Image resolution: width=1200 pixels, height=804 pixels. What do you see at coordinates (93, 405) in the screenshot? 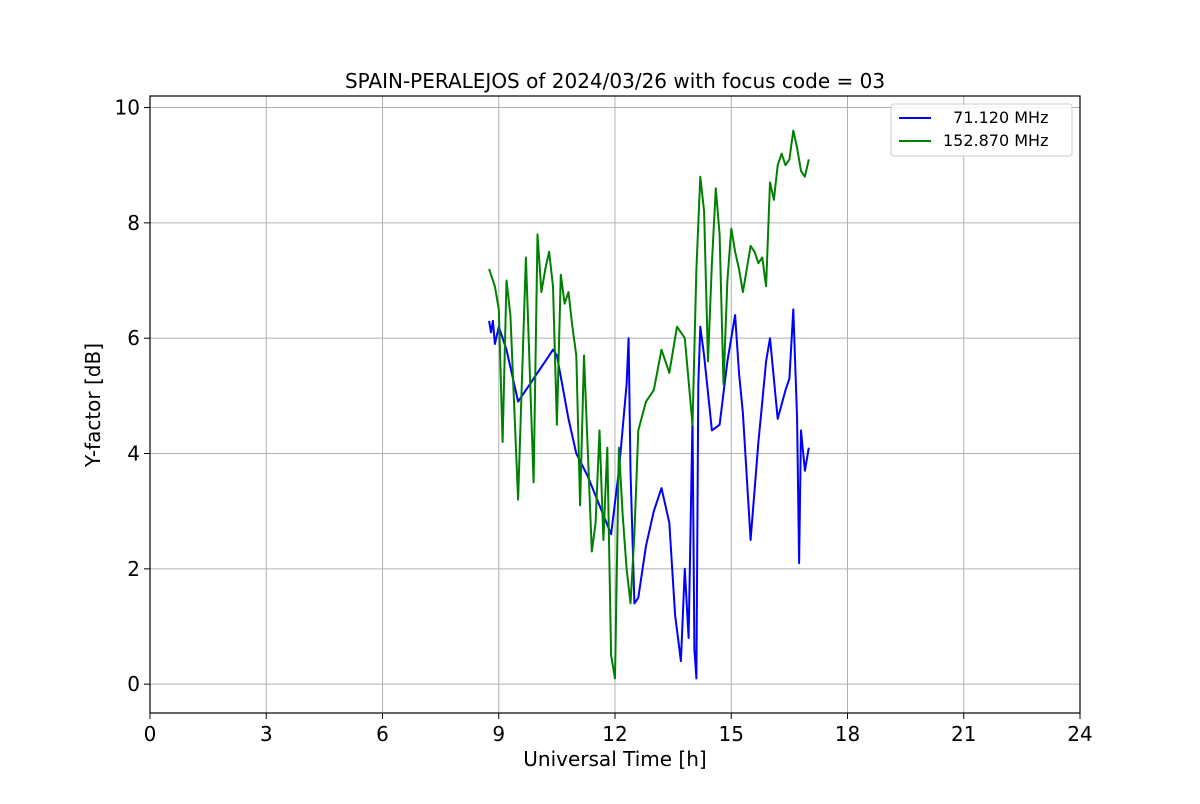
I see `y-axis-title: Y-factor [dB]` at bounding box center [93, 405].